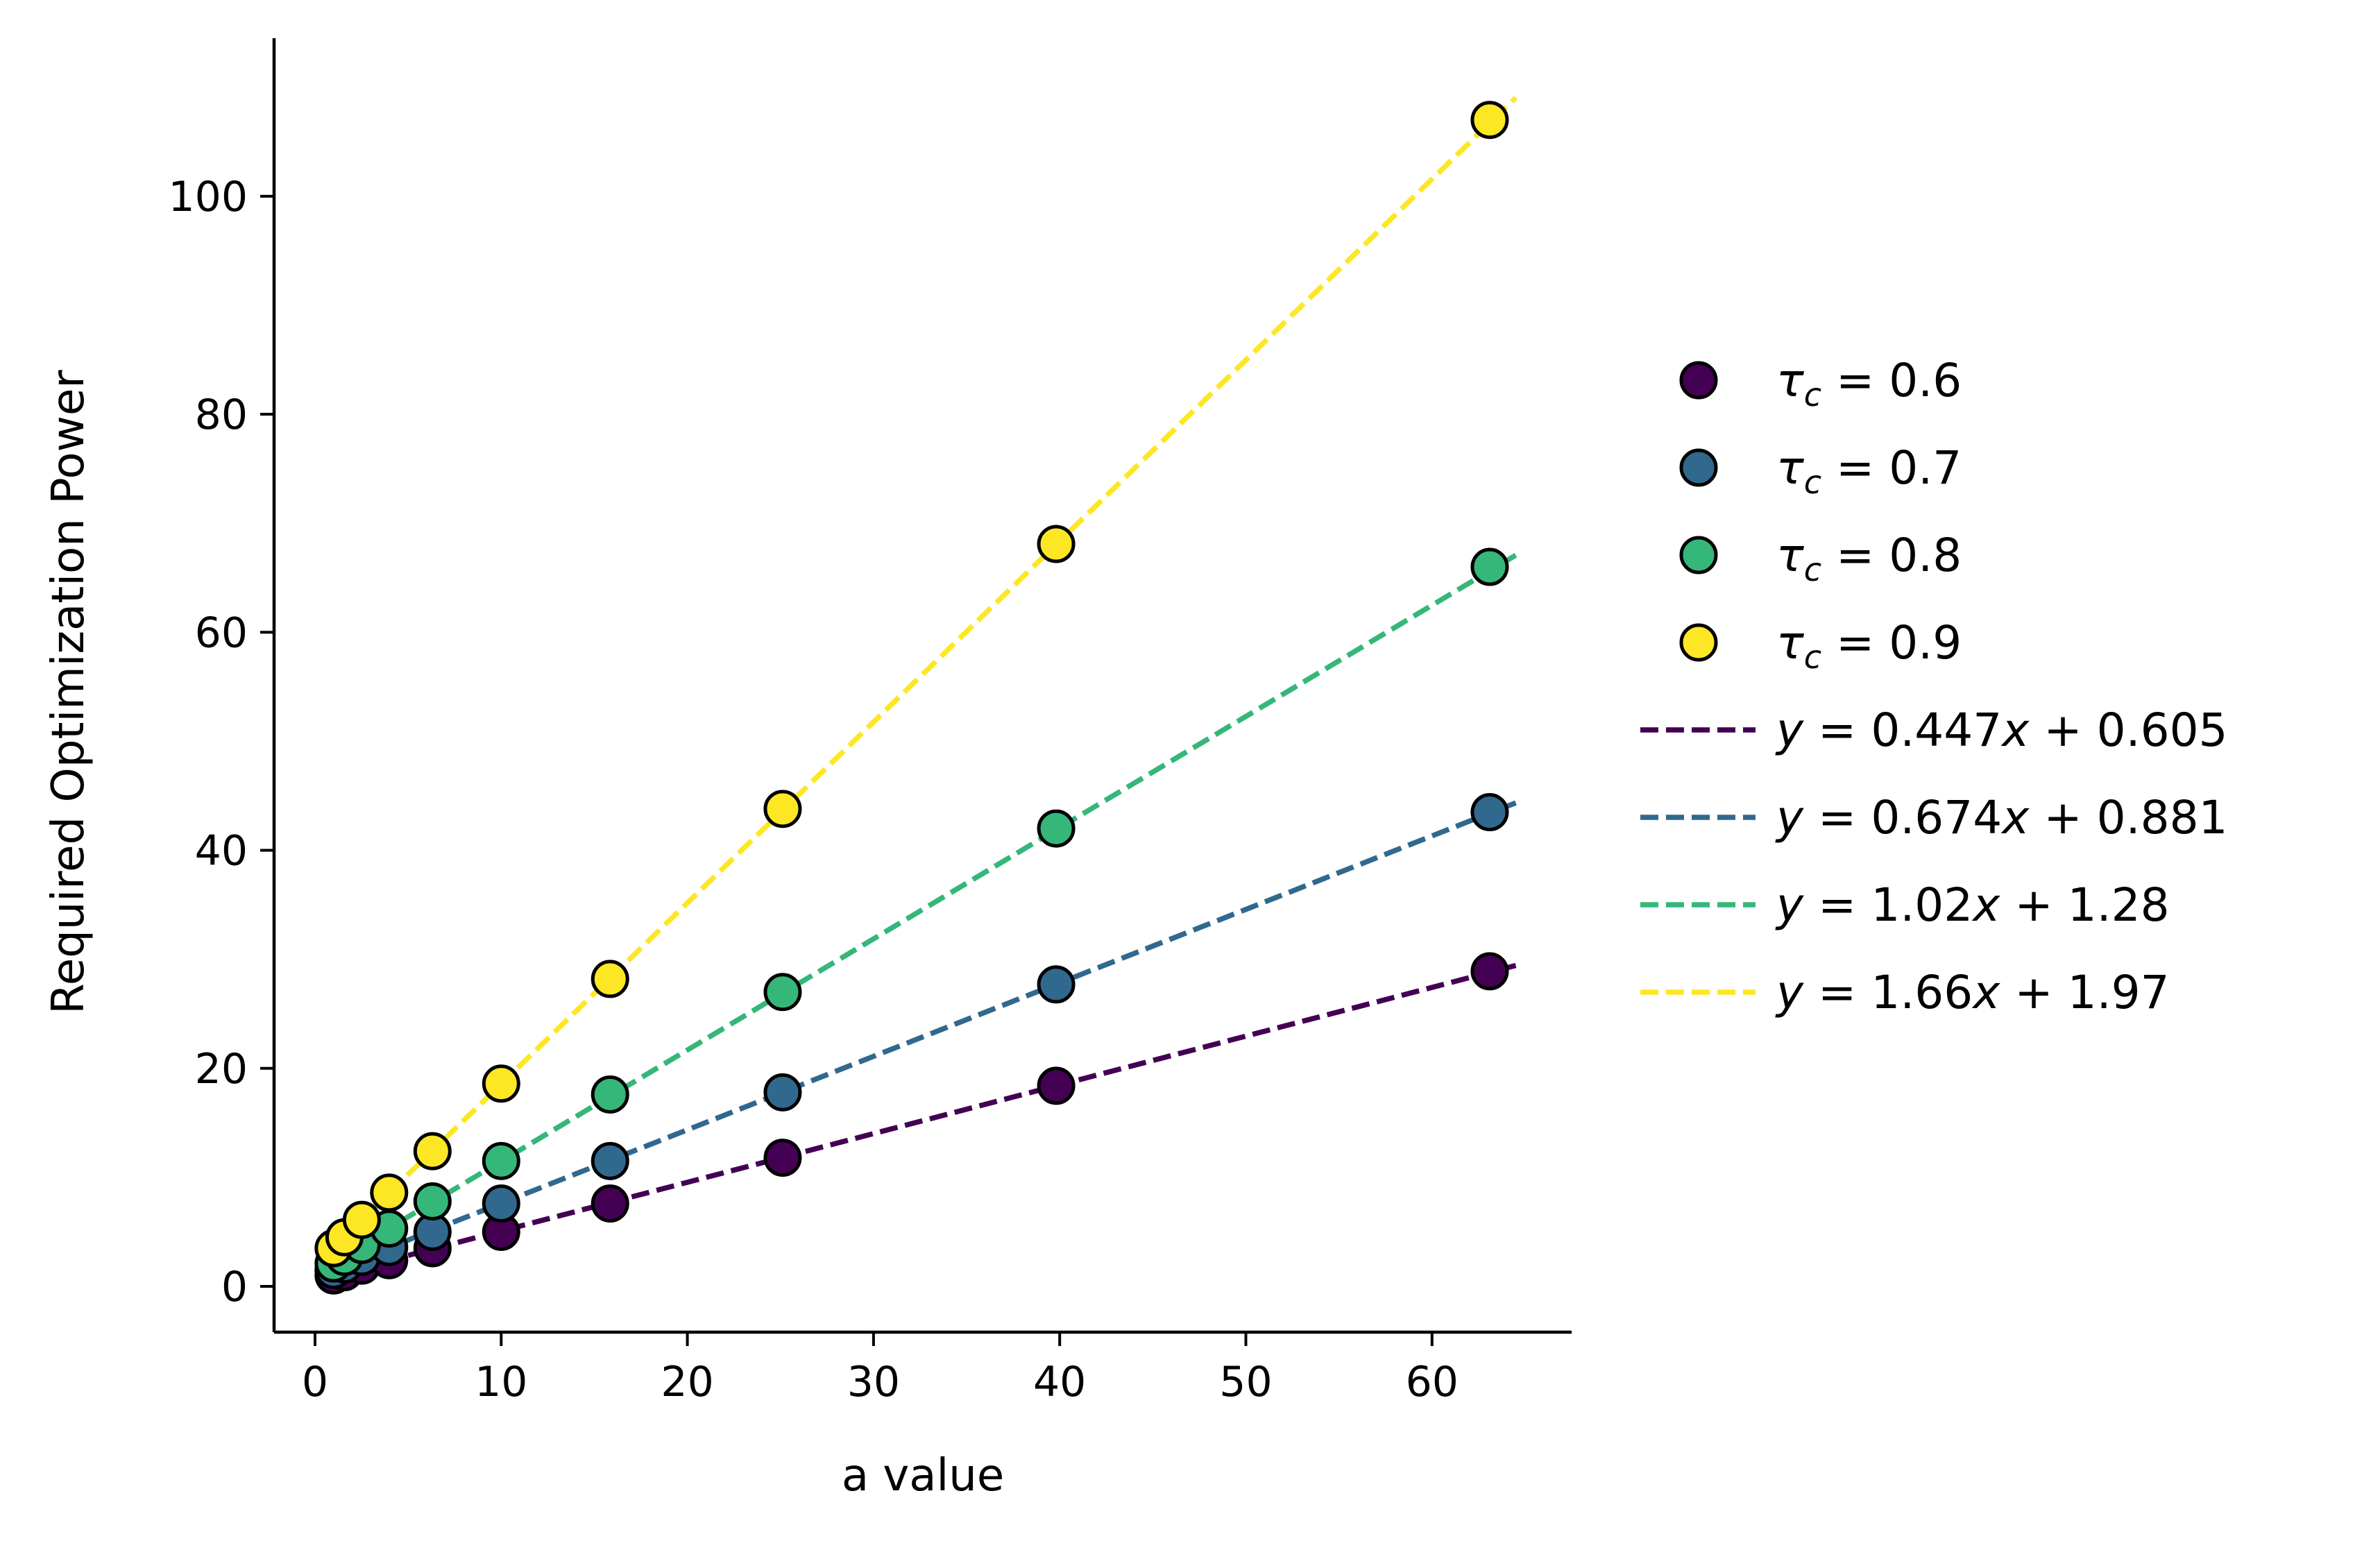  What do you see at coordinates (1869, 471) in the screenshot?
I see `legend-label: τc = 0.7` at bounding box center [1869, 471].